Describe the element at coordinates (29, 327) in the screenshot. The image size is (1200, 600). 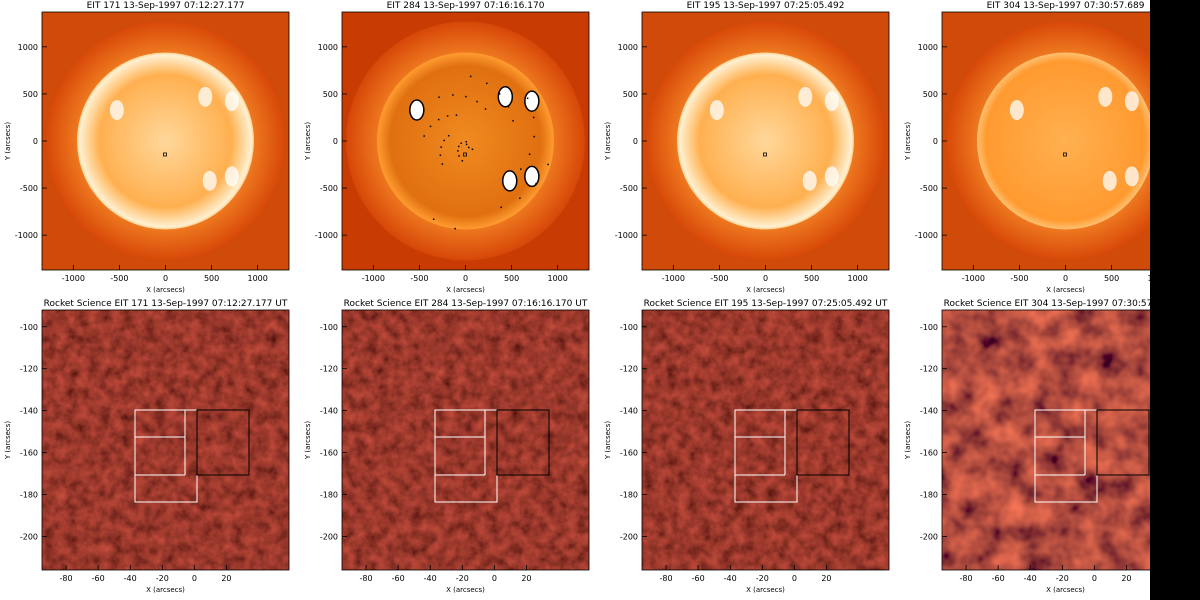
I see `y-tick-label: -100` at that location.